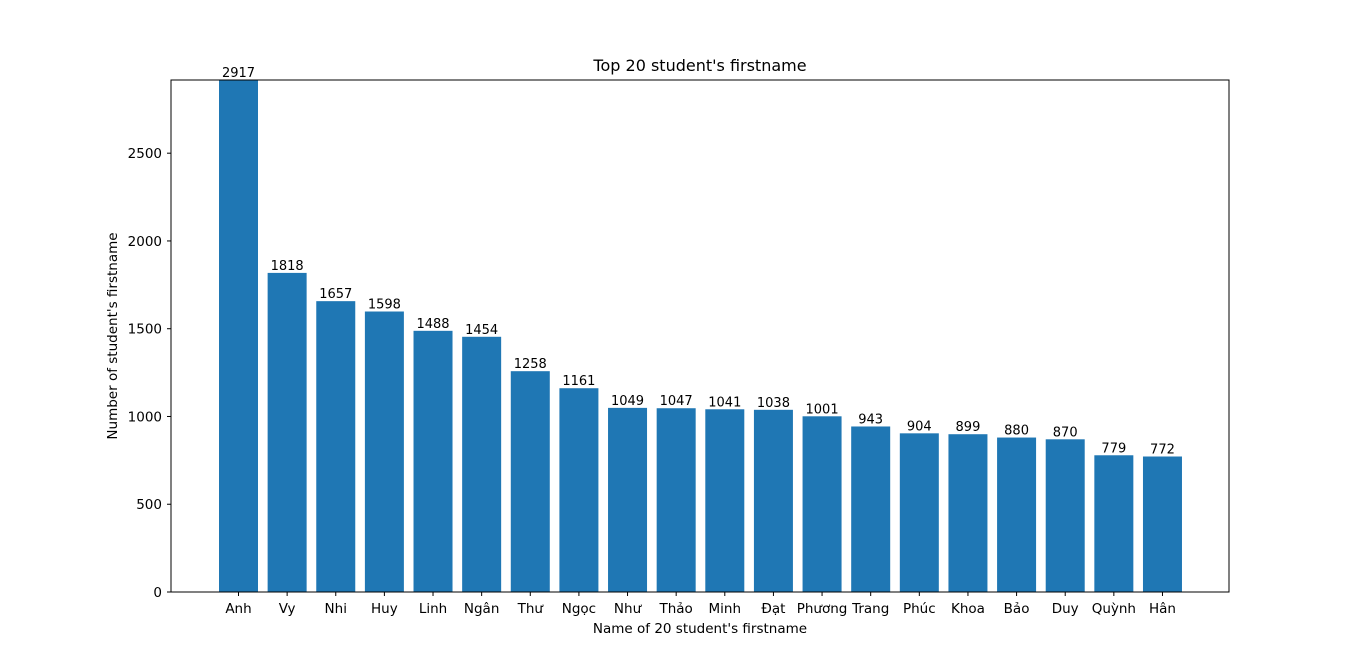 The image size is (1366, 669). Describe the element at coordinates (676, 401) in the screenshot. I see `bar-value-label: 1047` at that location.